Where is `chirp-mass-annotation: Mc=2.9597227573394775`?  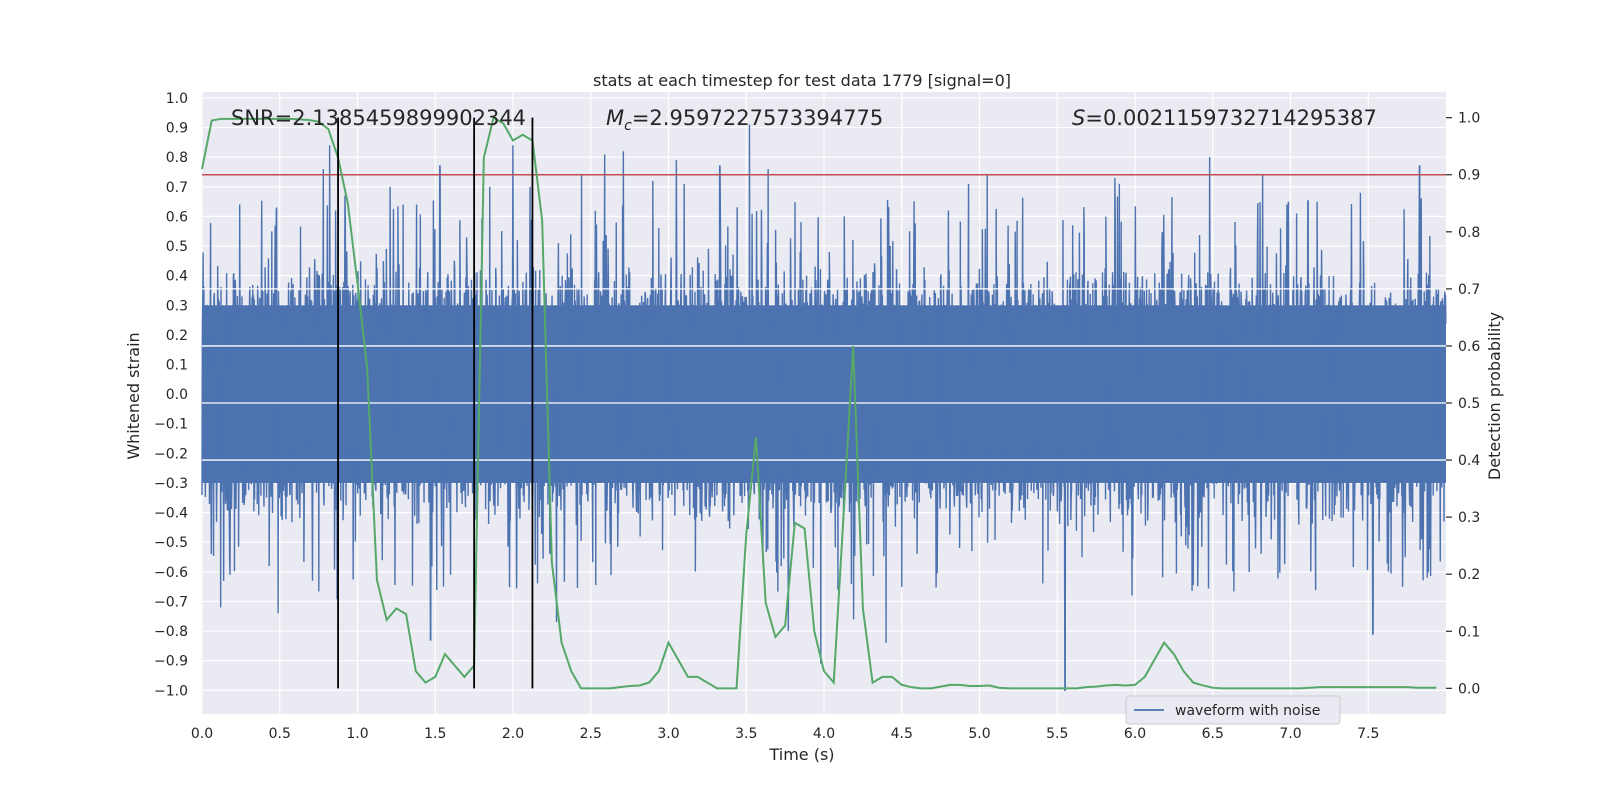
chirp-mass-annotation: Mc=2.9597227573394775 is located at coordinates (744, 120).